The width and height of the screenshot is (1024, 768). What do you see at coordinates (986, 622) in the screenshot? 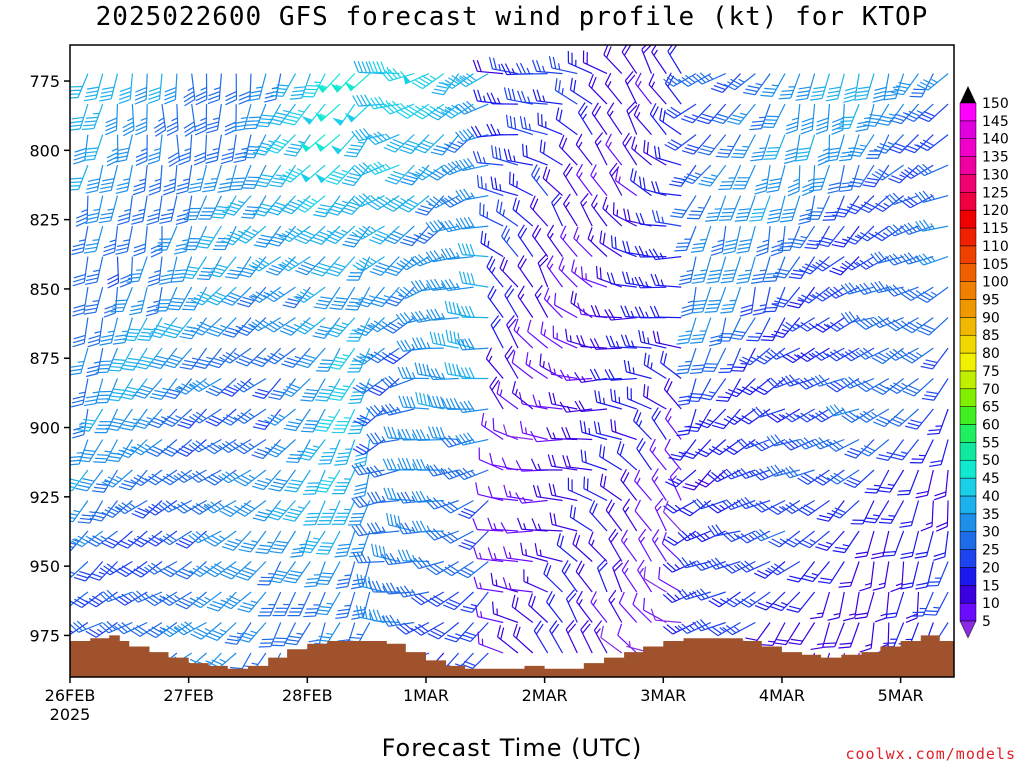
I see `colorbar-label: 5` at bounding box center [986, 622].